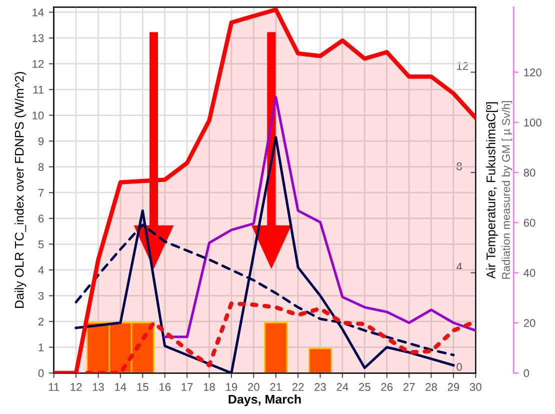 This screenshot has height=414, width=555. What do you see at coordinates (527, 373) in the screenshot?
I see `y3-tick-label: 0` at bounding box center [527, 373].